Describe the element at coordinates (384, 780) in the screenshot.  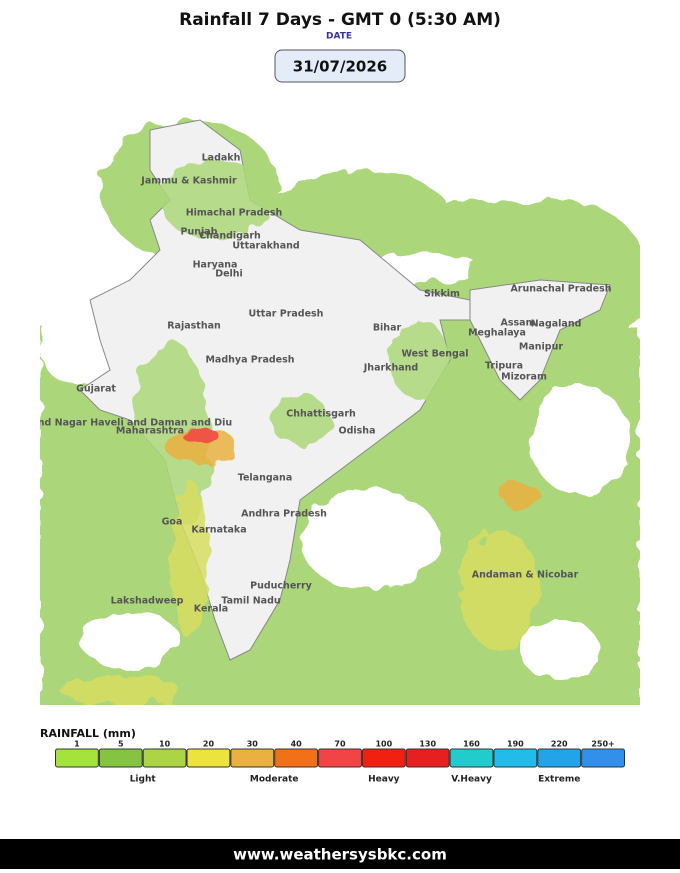
I see `legend-category: Heavy` at that location.